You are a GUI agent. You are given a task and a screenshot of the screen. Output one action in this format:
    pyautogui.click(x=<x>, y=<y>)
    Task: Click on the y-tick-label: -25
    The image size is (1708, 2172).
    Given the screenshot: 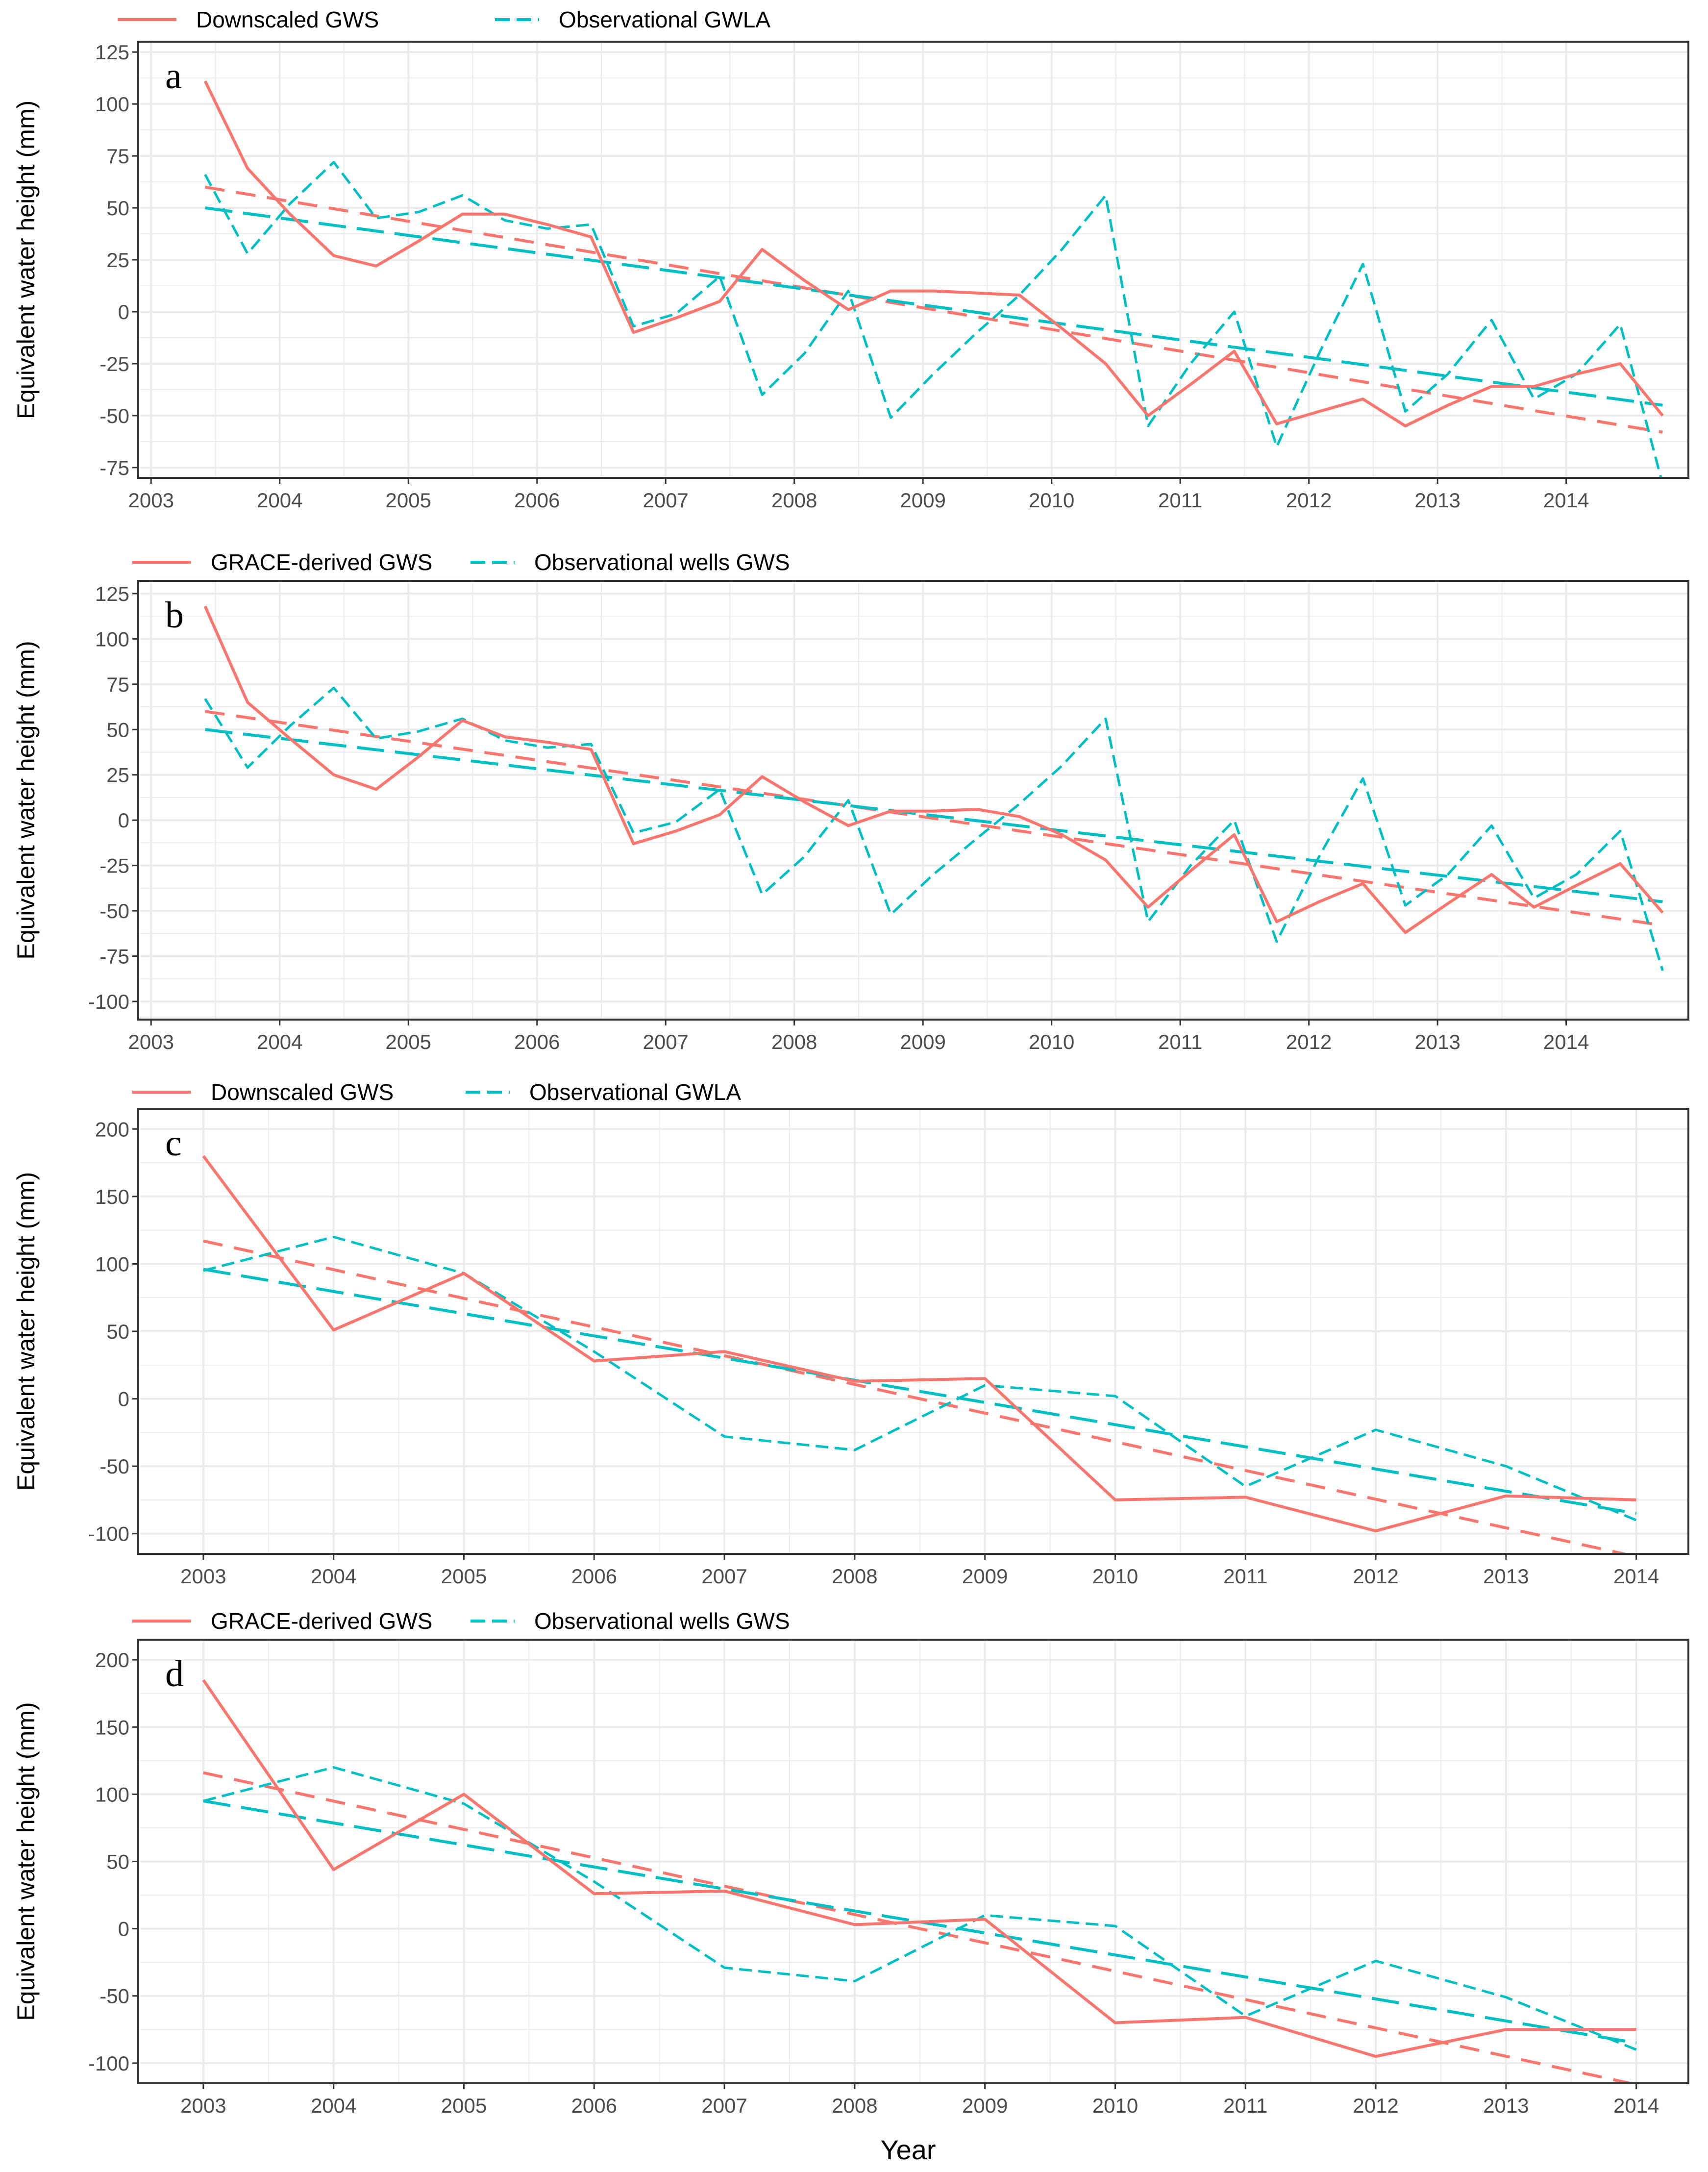 What is the action you would take?
    pyautogui.click(x=114, y=363)
    